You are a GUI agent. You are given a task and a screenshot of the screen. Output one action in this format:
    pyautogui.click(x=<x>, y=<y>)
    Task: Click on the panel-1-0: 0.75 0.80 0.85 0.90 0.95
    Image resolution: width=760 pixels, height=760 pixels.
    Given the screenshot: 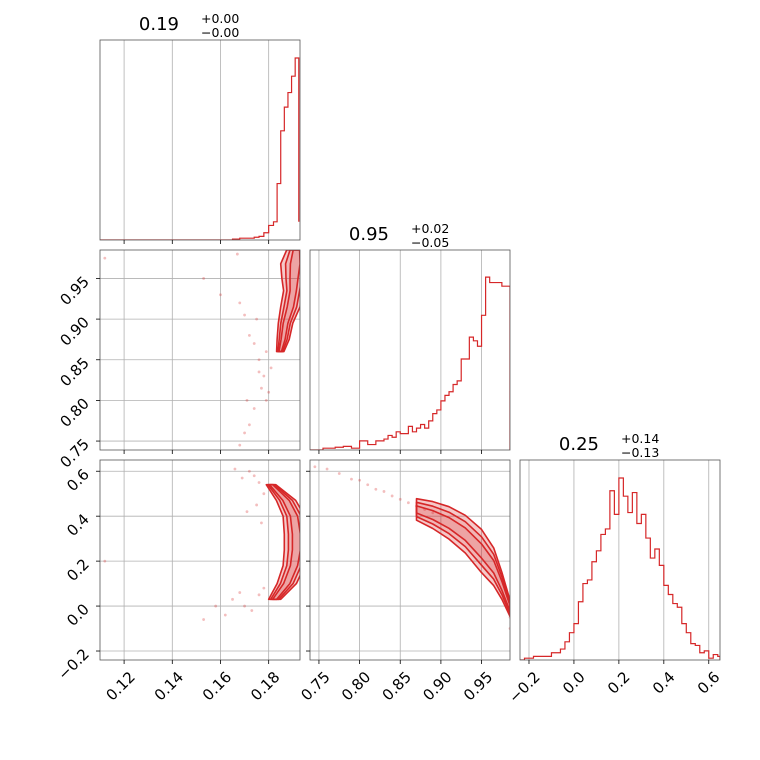 What is the action you would take?
    pyautogui.click(x=178, y=360)
    